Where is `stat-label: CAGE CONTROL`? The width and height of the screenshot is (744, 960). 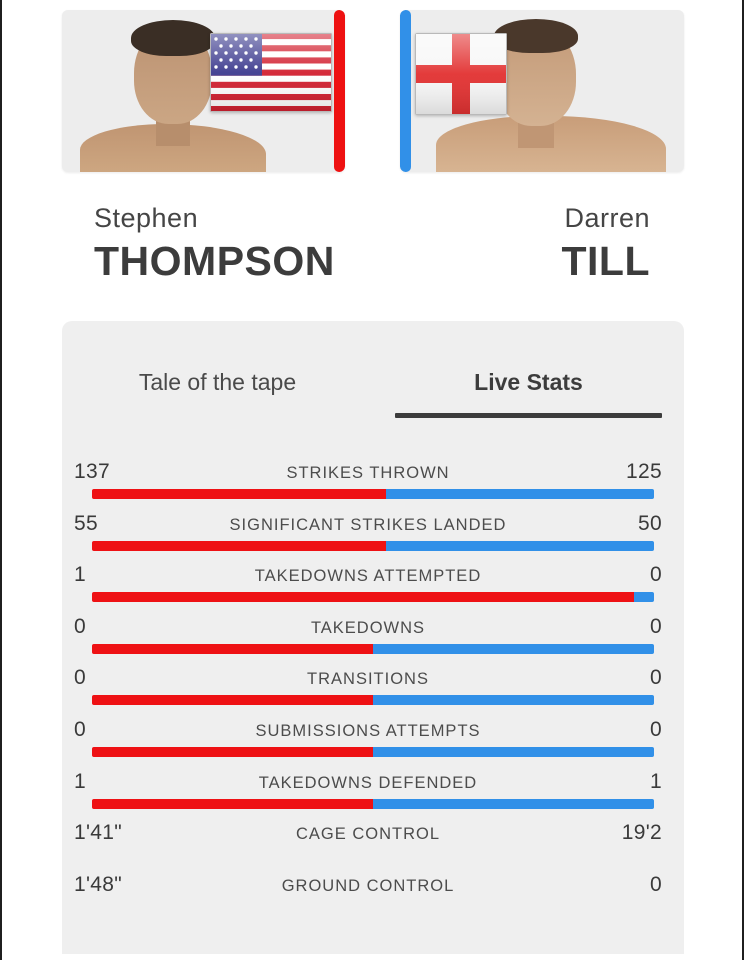
stat-label: CAGE CONTROL is located at coordinates (368, 834).